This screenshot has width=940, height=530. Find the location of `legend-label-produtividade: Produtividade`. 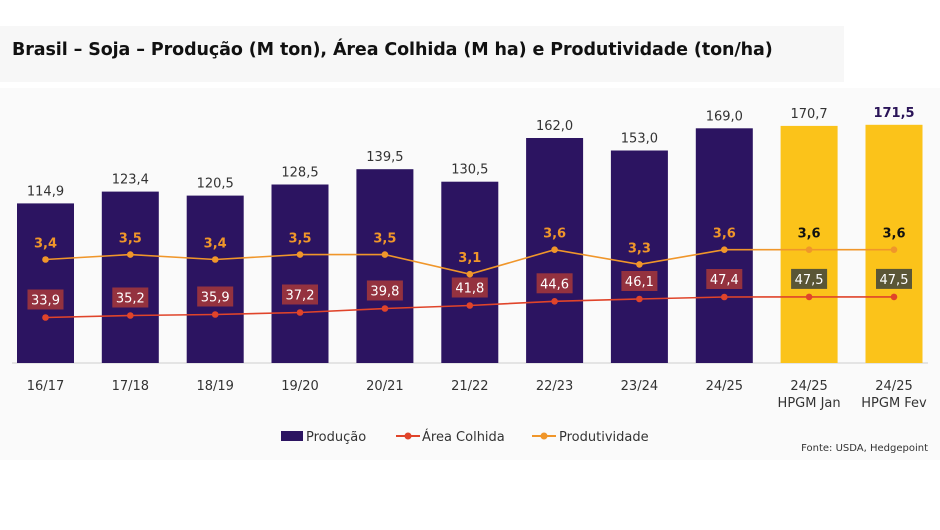

legend-label-produtividade: Produtividade is located at coordinates (604, 437).